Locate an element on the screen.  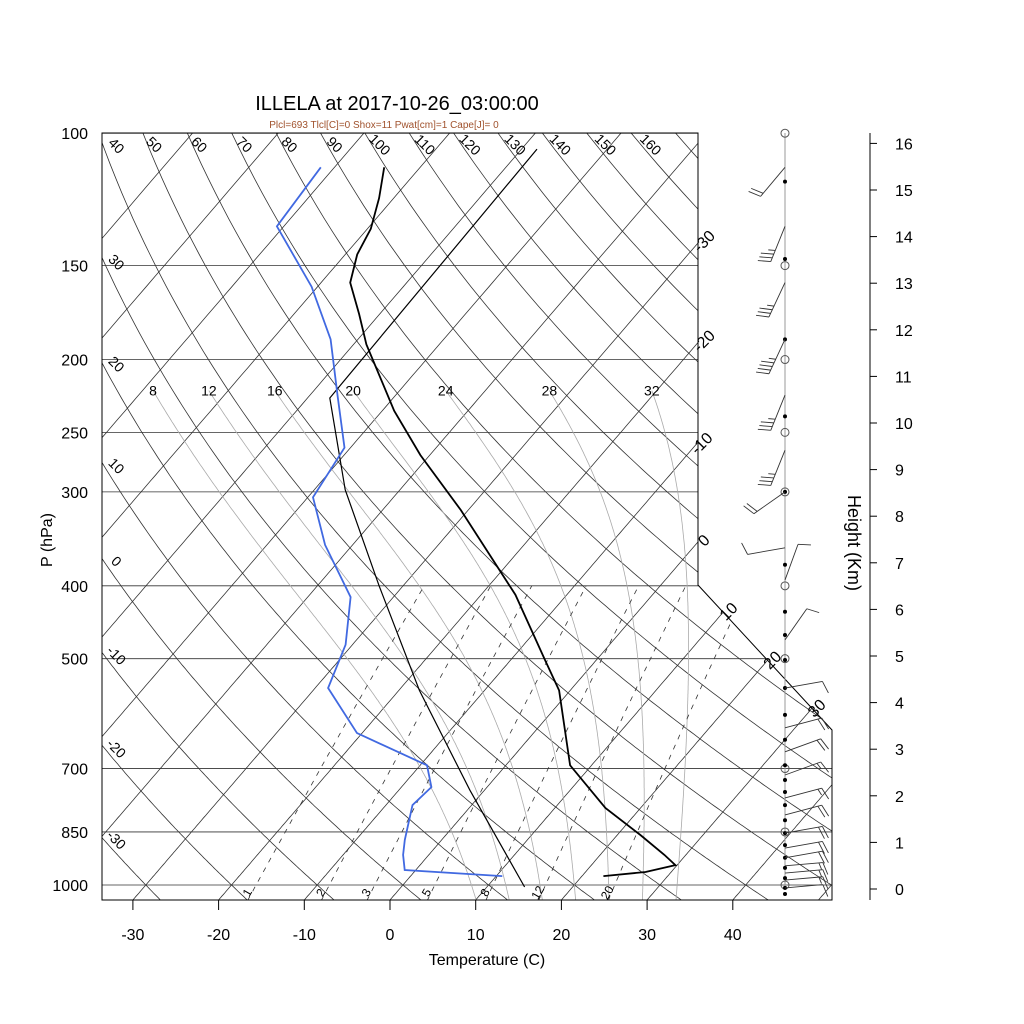
moist-adiabat-line is located at coordinates (464, 645).